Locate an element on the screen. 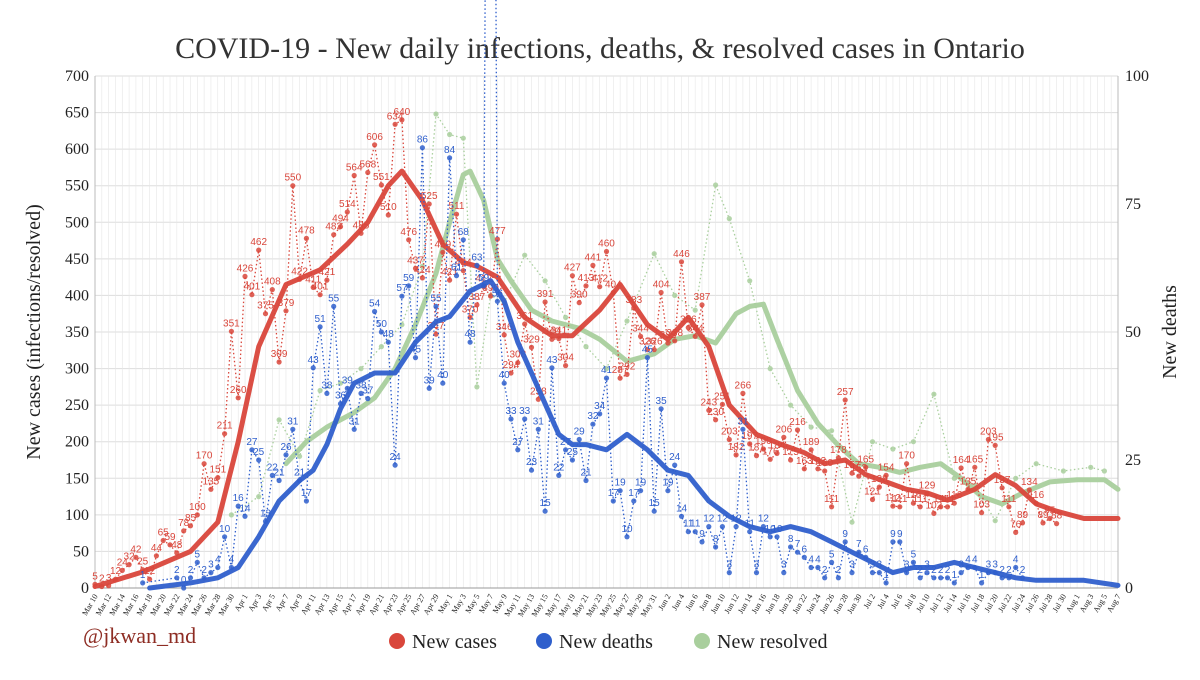 The height and width of the screenshot is (680, 1200). new-cases-data-label: 329 is located at coordinates (531, 339).